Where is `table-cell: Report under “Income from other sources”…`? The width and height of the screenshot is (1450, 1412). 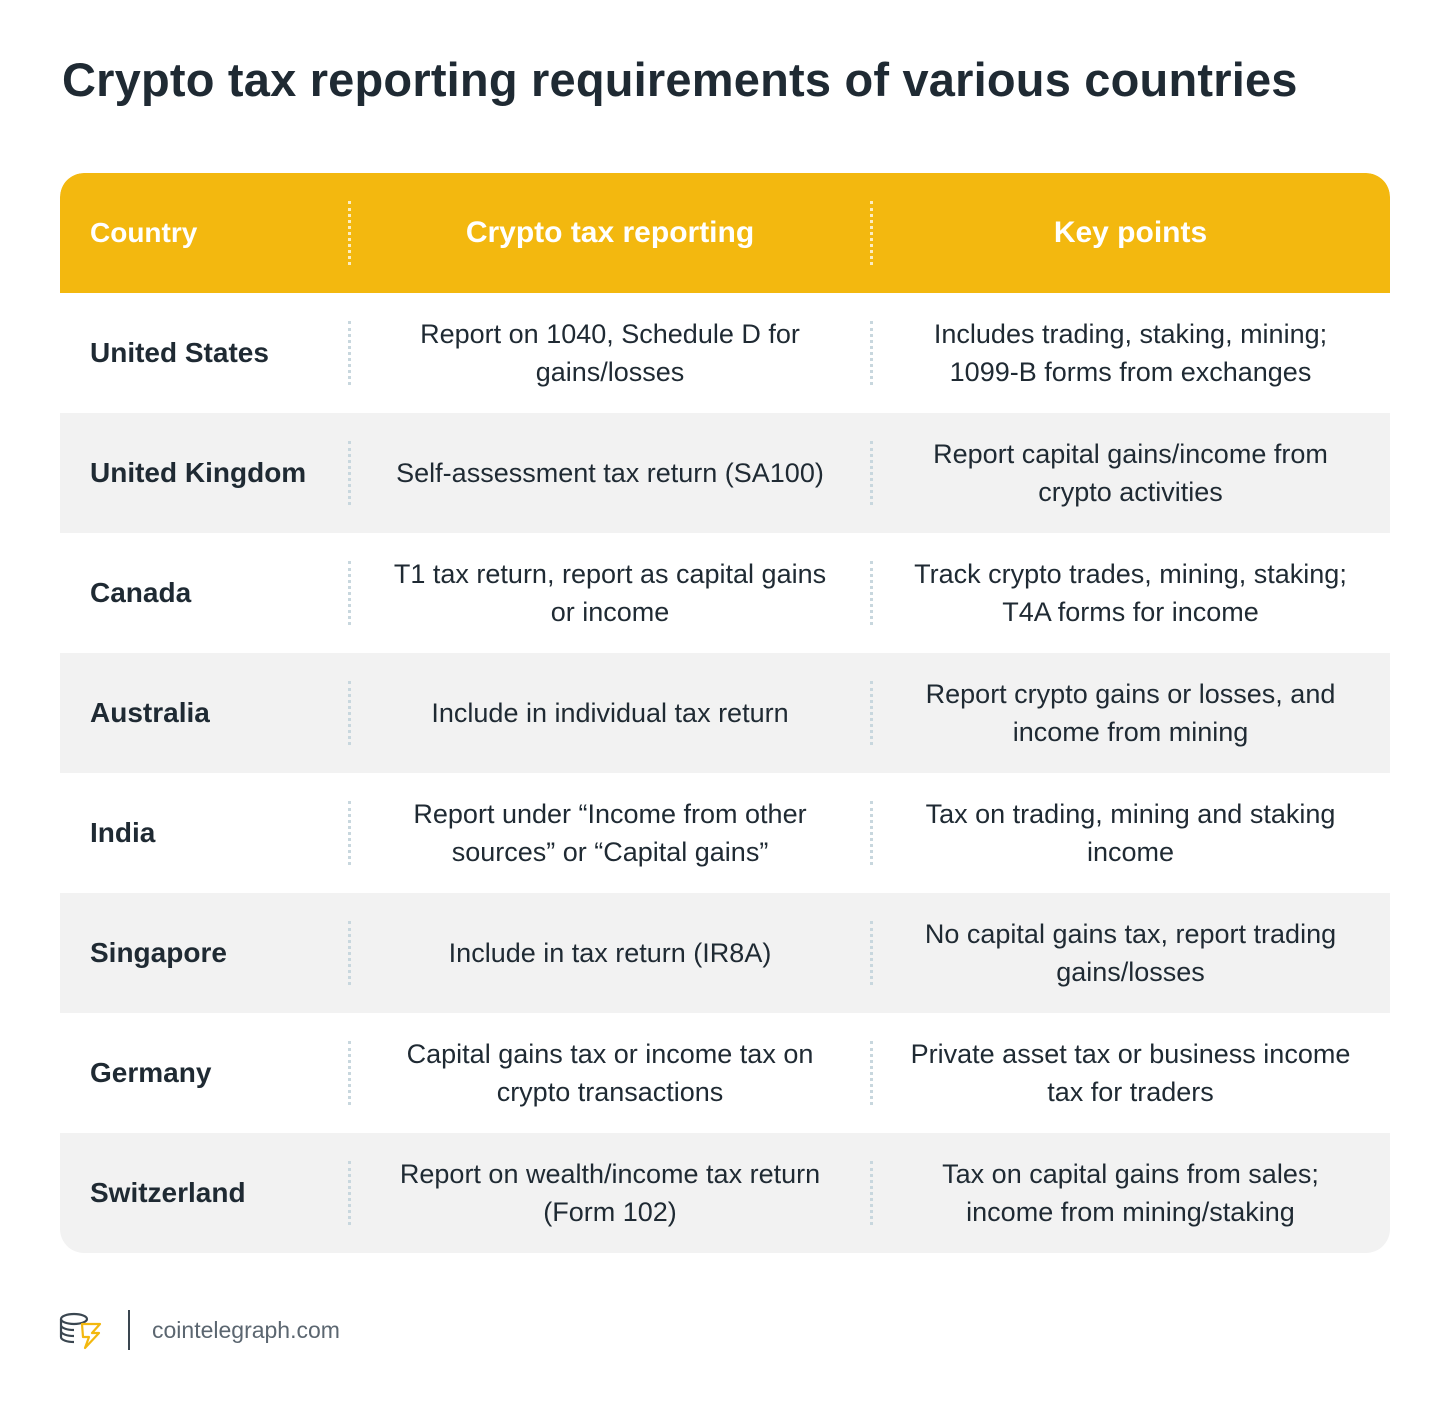
table-cell: Report under “Income from other sources”… is located at coordinates (610, 833).